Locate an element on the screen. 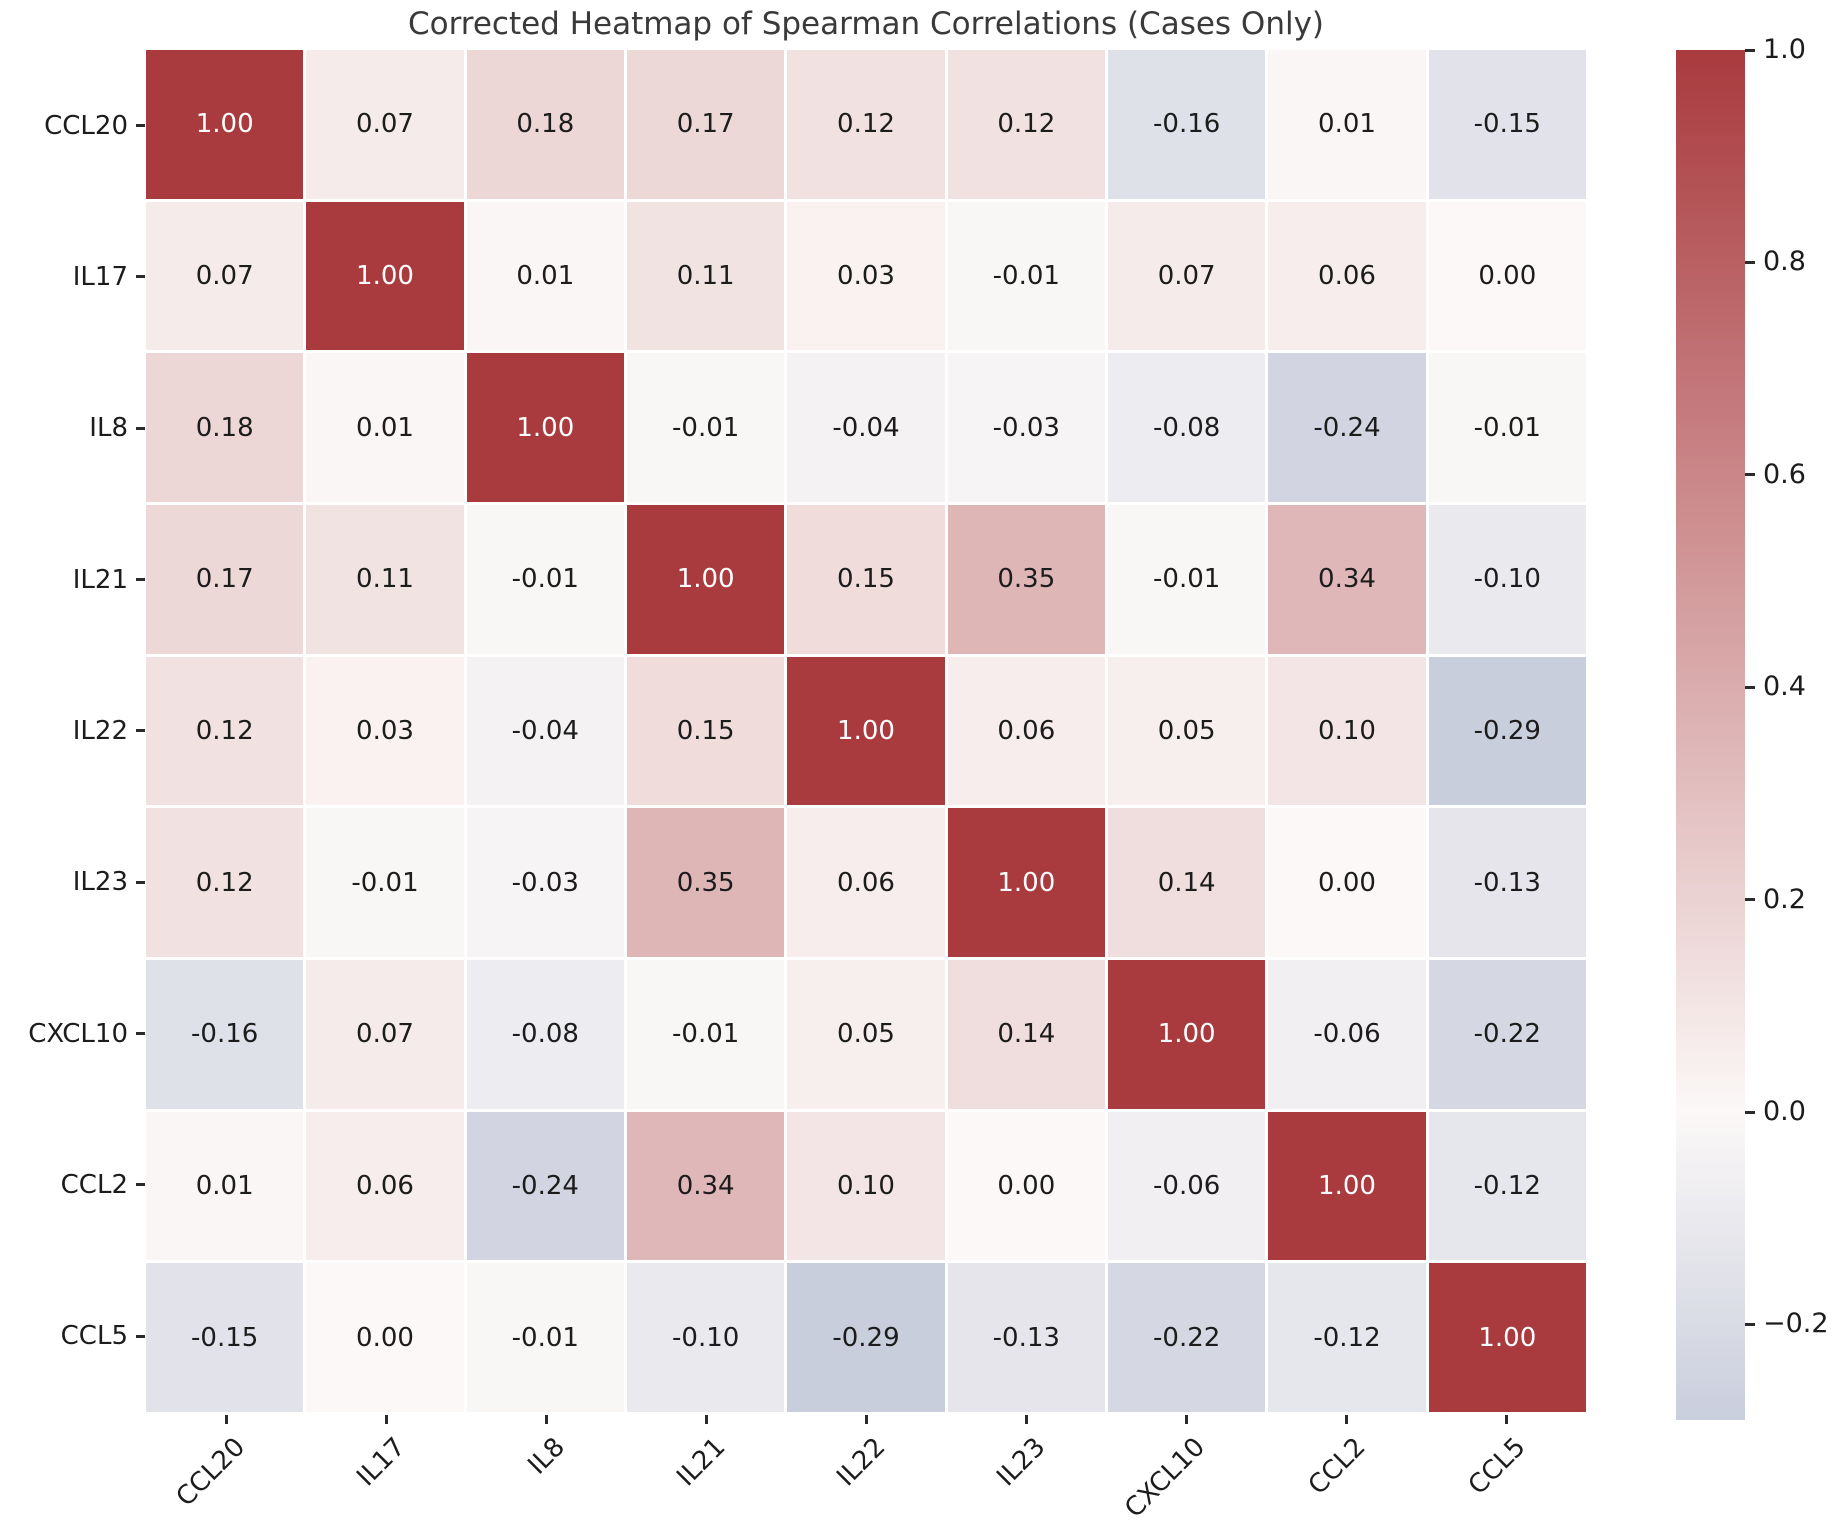 This screenshot has width=1836, height=1540. heatmap-cell-IL21-IL8: -0.01 is located at coordinates (545, 579).